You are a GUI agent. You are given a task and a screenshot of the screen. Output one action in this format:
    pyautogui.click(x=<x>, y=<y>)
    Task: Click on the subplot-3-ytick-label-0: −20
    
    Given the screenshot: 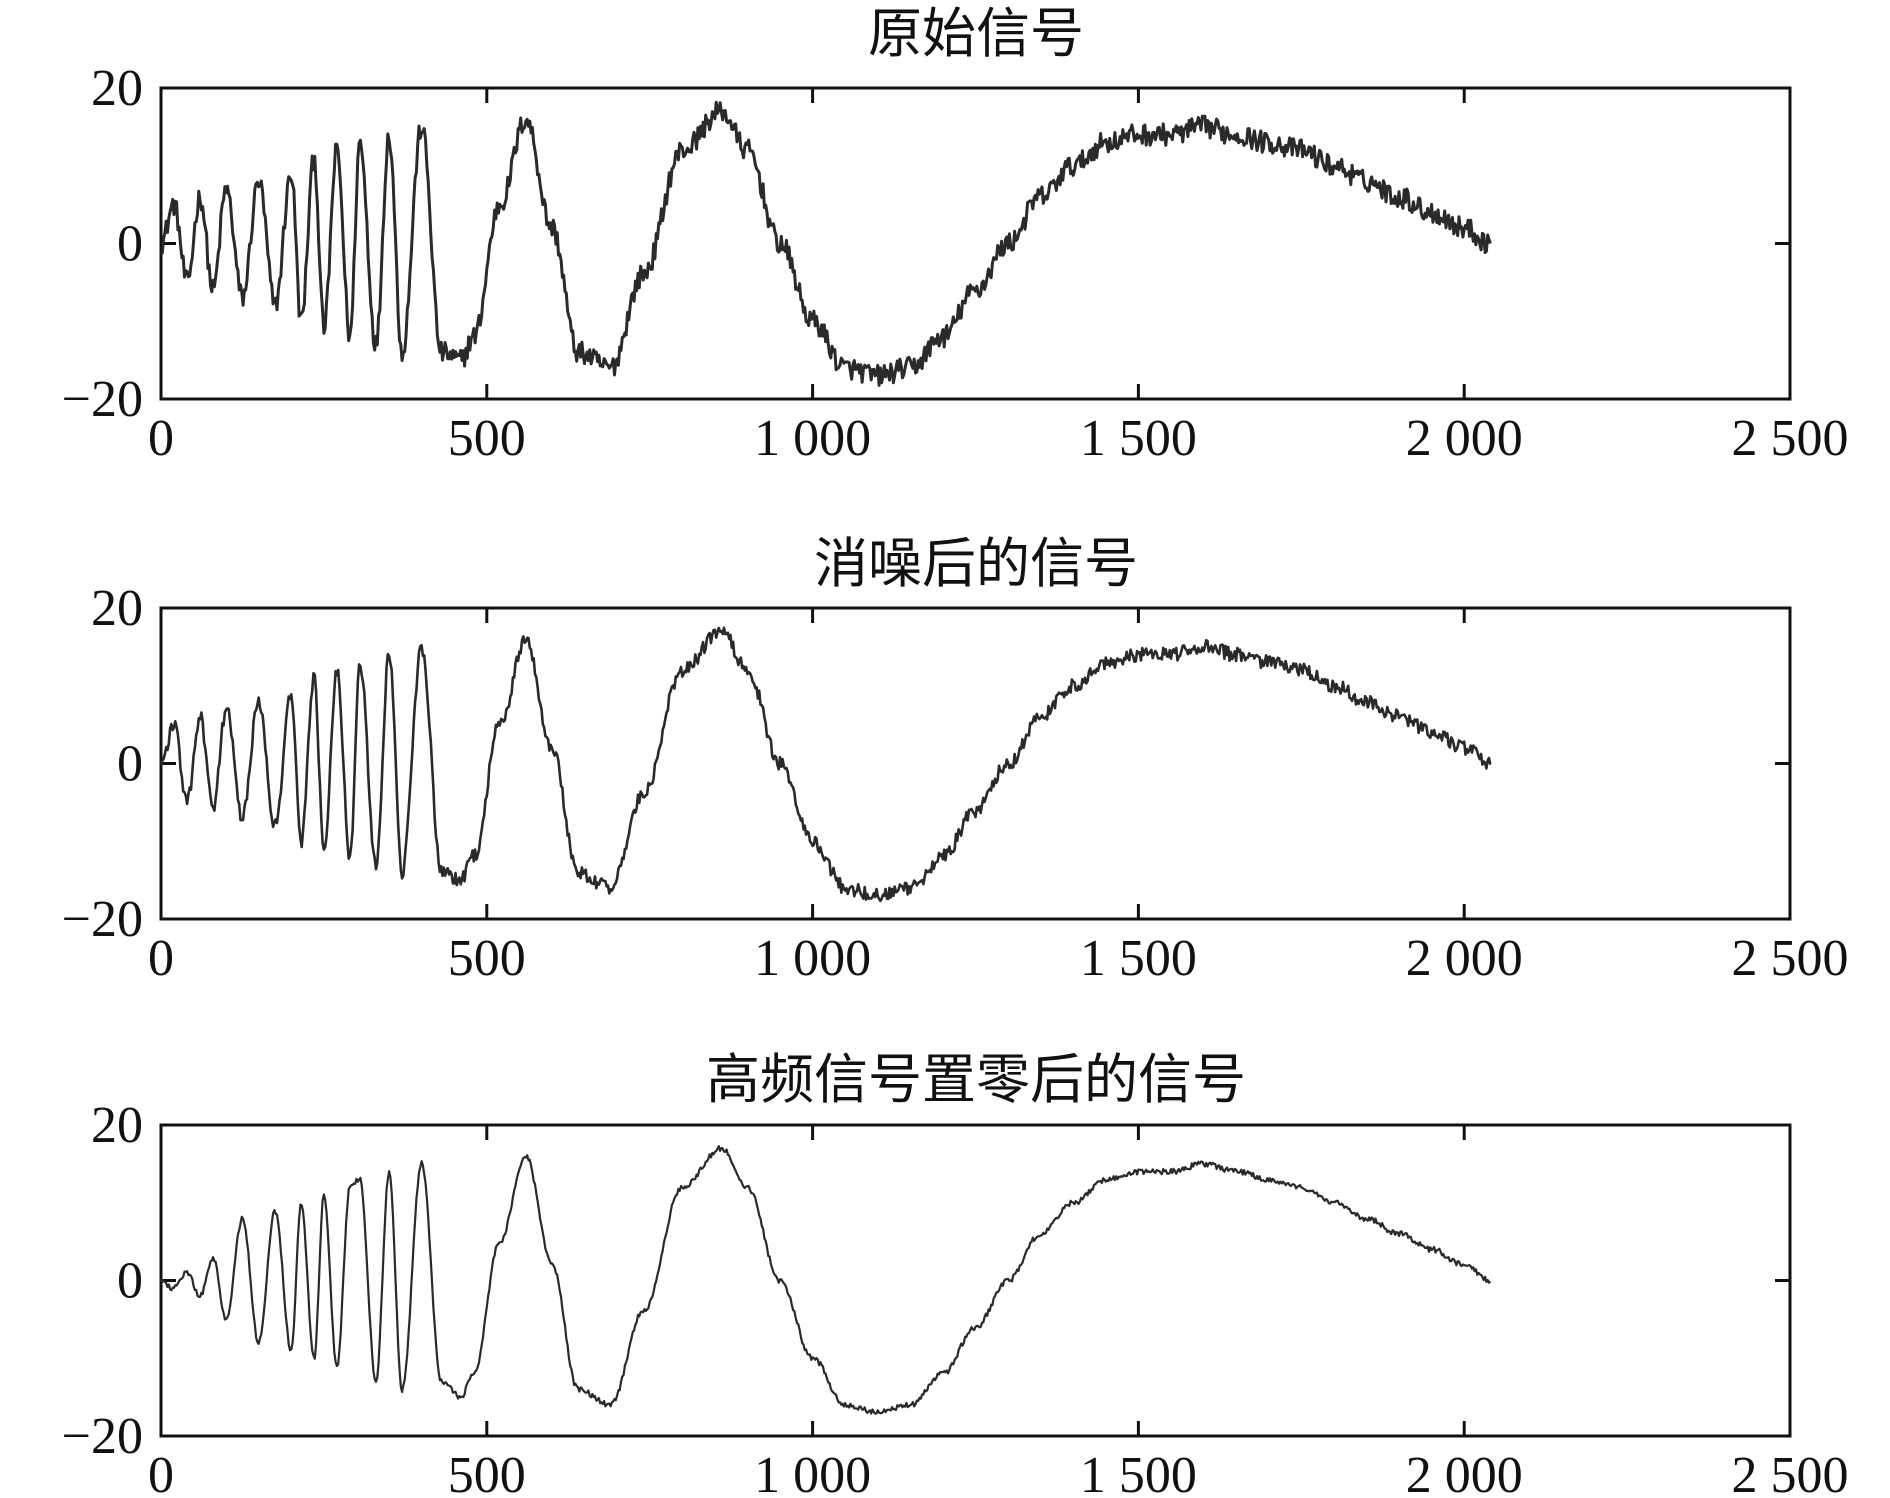 What is the action you would take?
    pyautogui.click(x=102, y=1436)
    